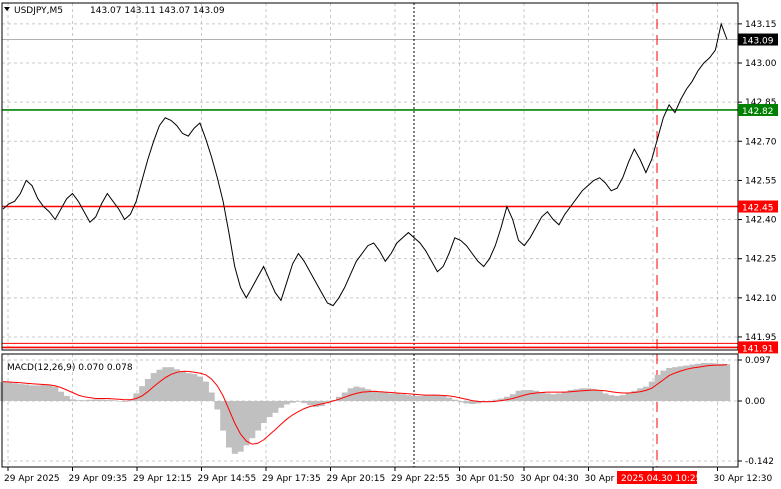  I want to click on ohlc-label: 143.07 143.11 143.07 143.09, so click(157, 11).